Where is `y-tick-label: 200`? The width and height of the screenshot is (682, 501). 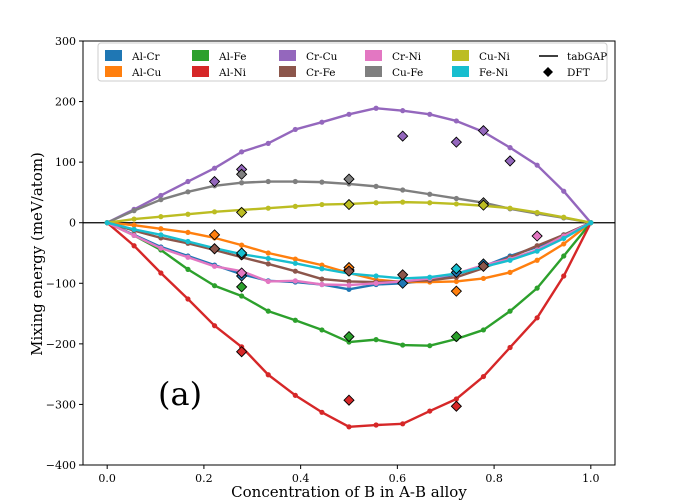
y-tick-label: 200 is located at coordinates (65, 102).